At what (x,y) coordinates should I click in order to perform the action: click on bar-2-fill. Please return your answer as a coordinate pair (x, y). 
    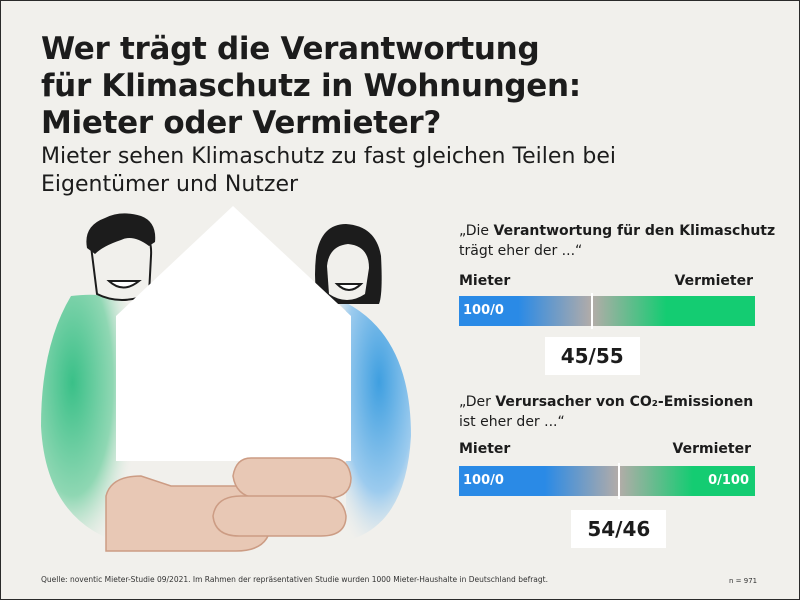
    Looking at the image, I should click on (607, 481).